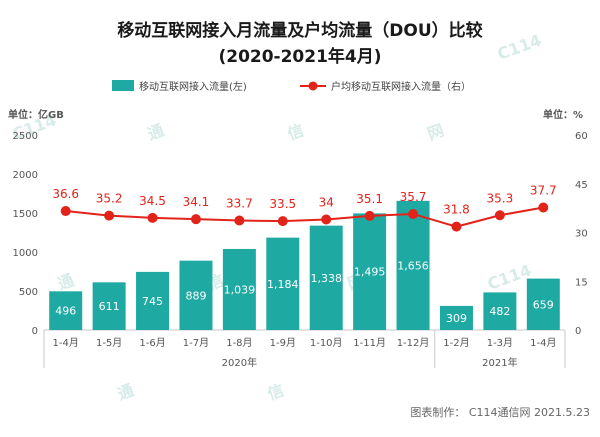  What do you see at coordinates (25, 136) in the screenshot?
I see `left-axis-tick-label: 2500` at bounding box center [25, 136].